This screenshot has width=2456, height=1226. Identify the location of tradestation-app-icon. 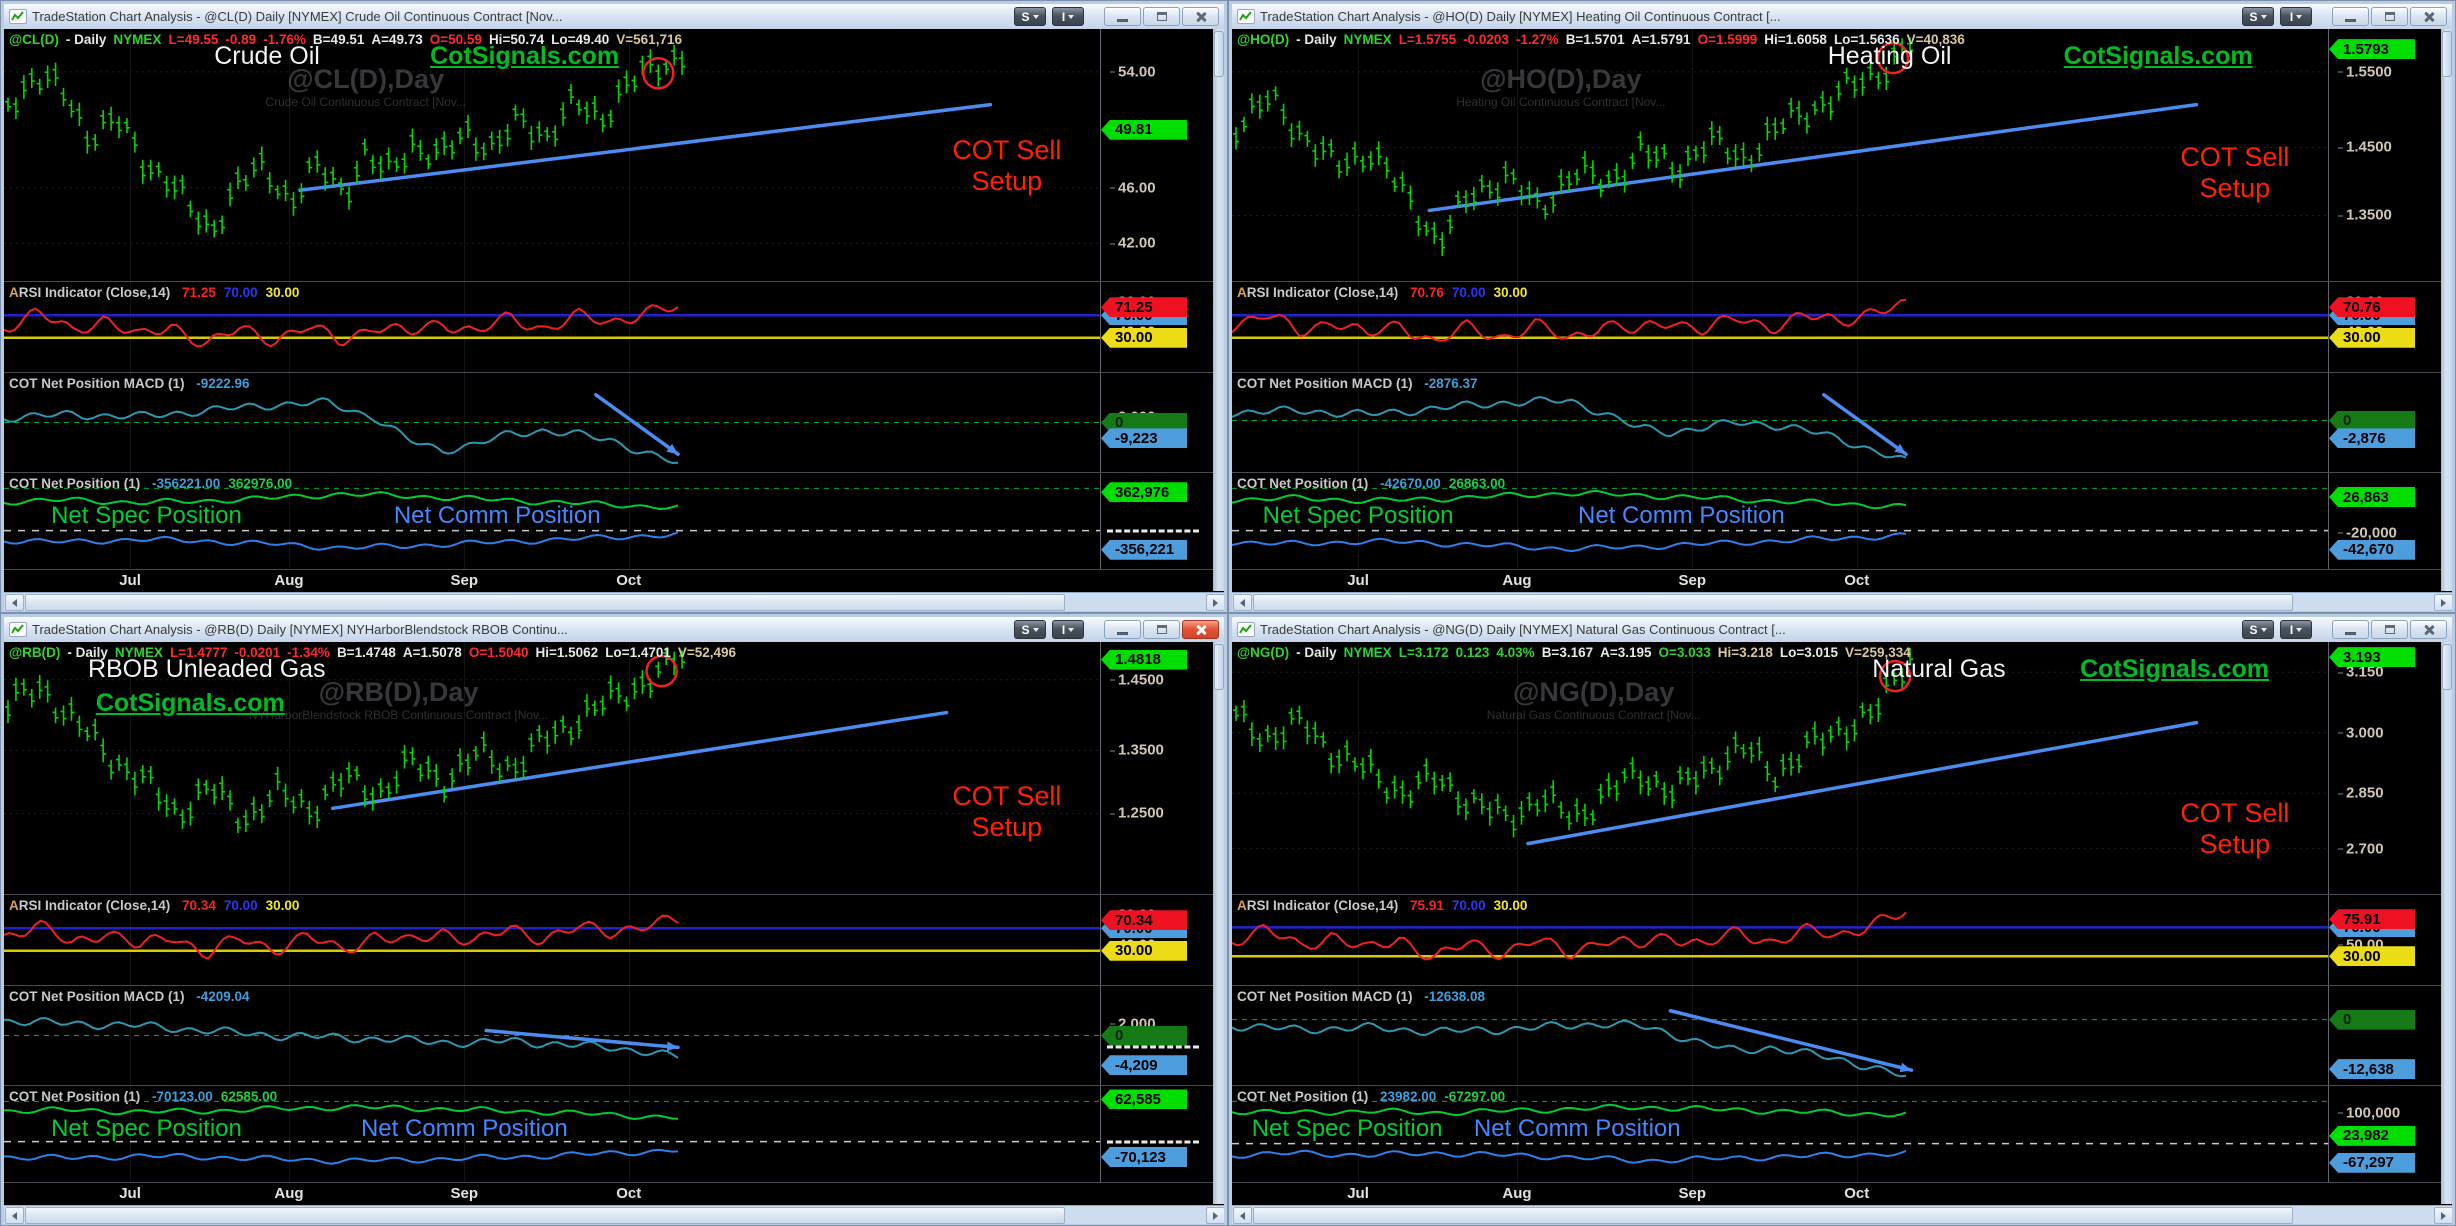
(1246, 629).